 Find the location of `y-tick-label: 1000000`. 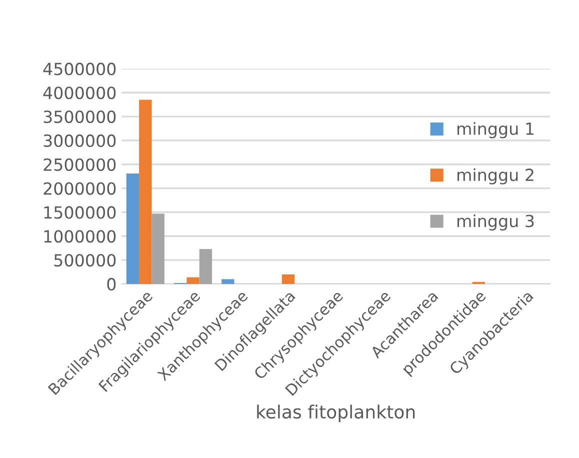

y-tick-label: 1000000 is located at coordinates (80, 236).